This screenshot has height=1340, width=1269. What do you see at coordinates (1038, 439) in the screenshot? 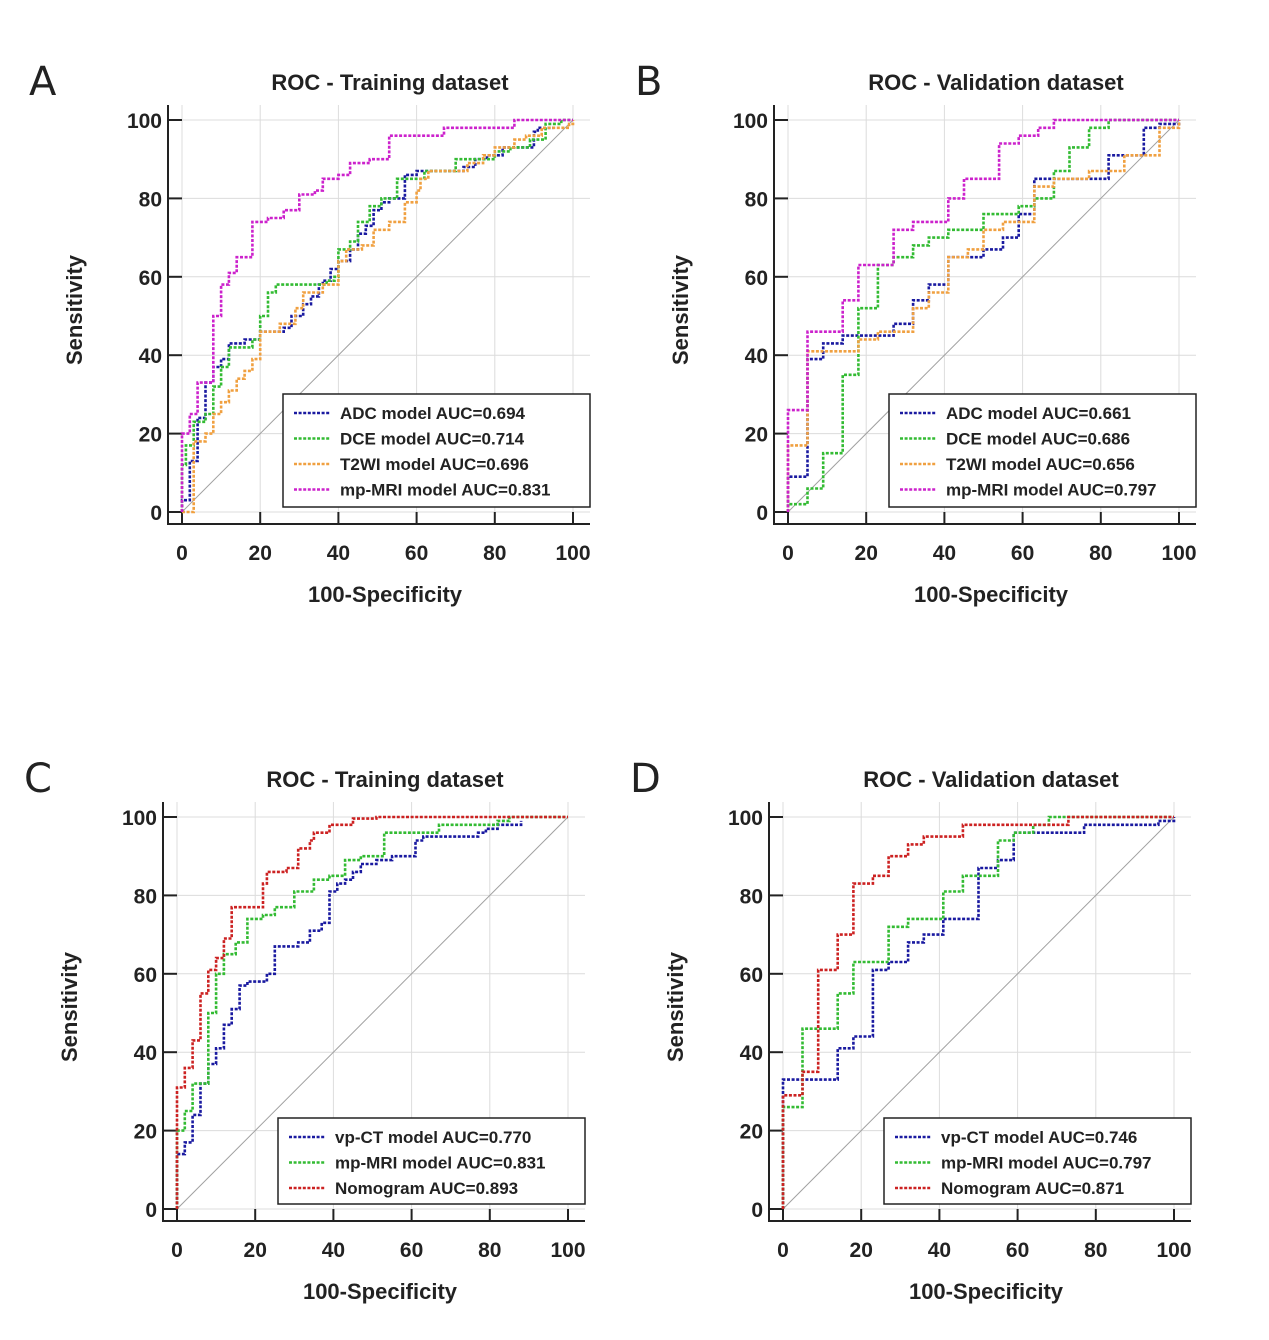
I see `legend-label: DCE model AUC=0.686` at bounding box center [1038, 439].